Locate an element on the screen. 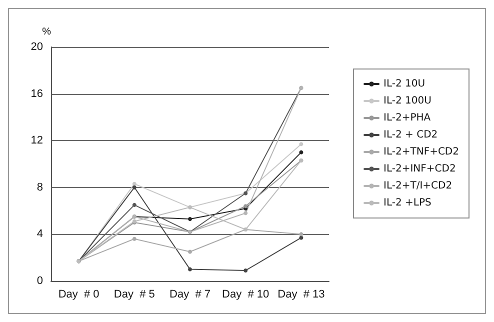 Image resolution: width=494 pixels, height=322 pixels. y-tick-label: 4 is located at coordinates (39, 234).